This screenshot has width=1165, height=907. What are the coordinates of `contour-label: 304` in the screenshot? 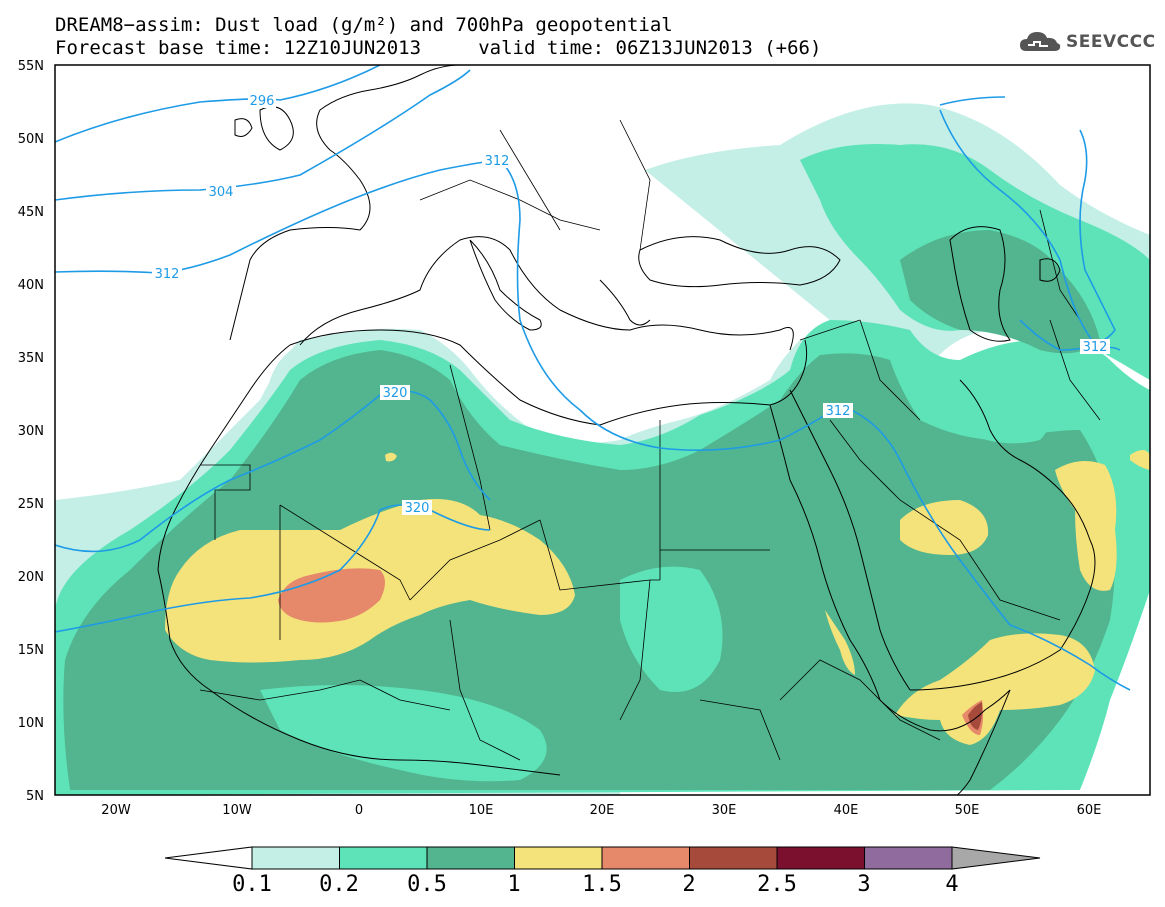 It's located at (221, 192).